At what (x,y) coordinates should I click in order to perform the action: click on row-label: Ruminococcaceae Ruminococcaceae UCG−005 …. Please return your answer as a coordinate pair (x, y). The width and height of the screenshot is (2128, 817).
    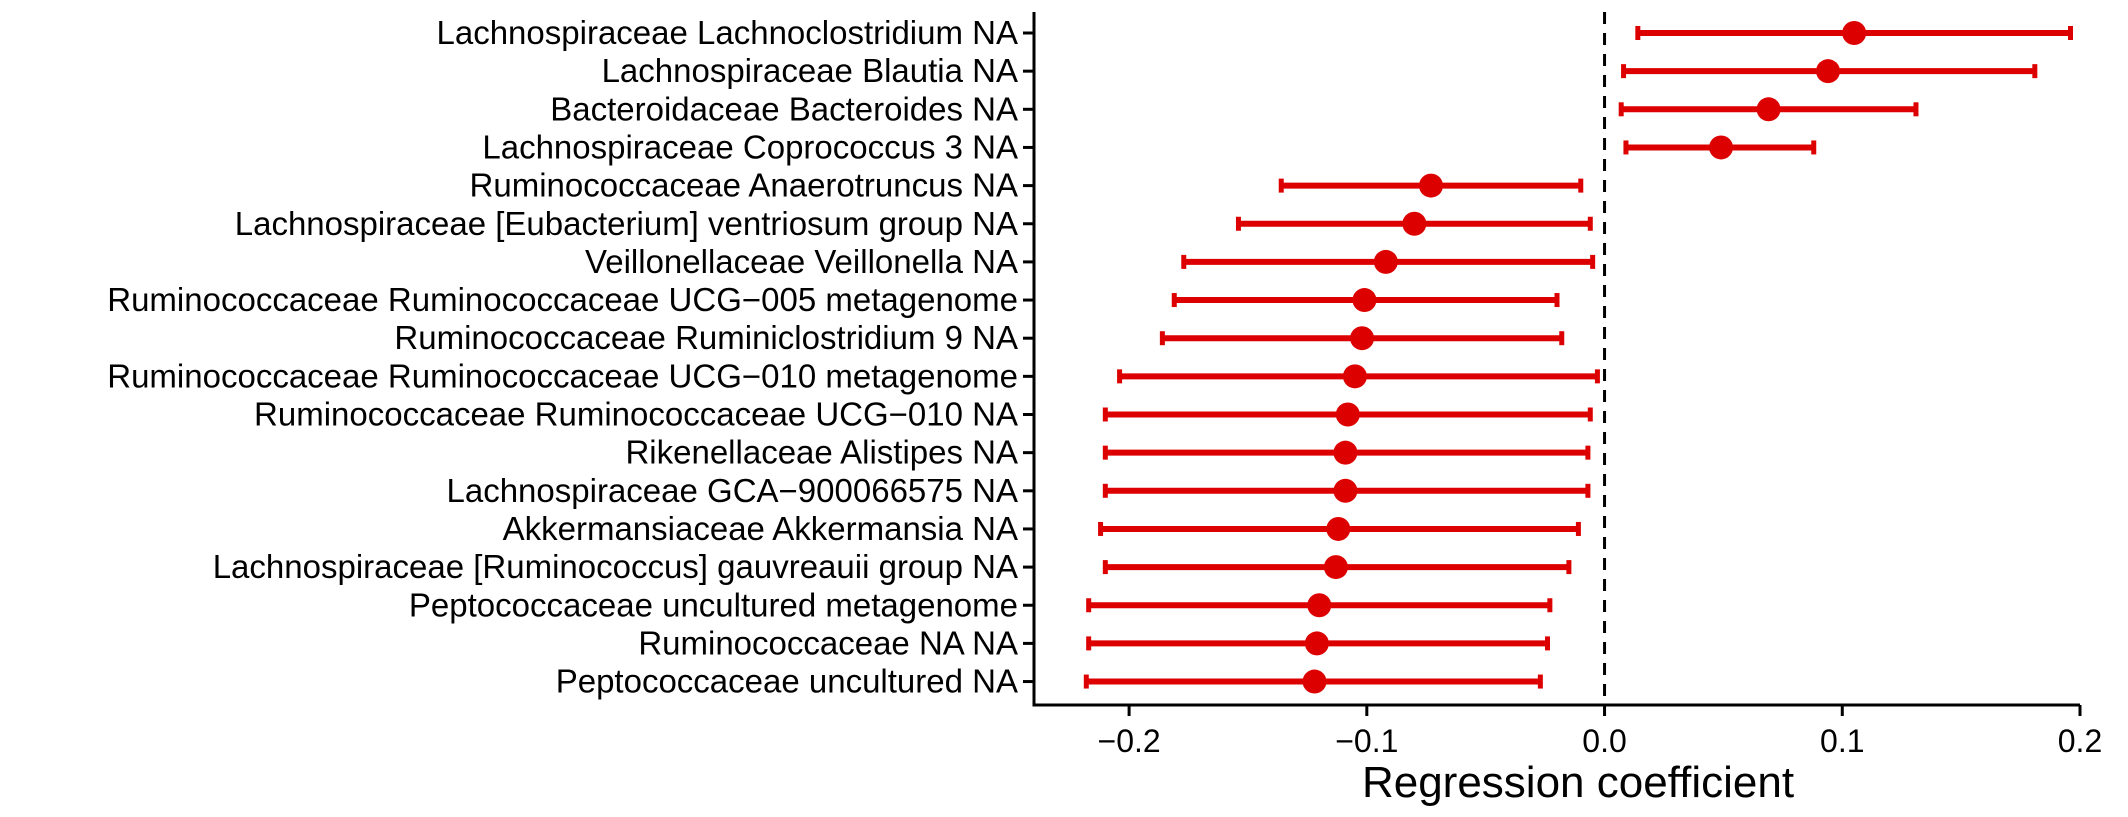
    Looking at the image, I should click on (562, 299).